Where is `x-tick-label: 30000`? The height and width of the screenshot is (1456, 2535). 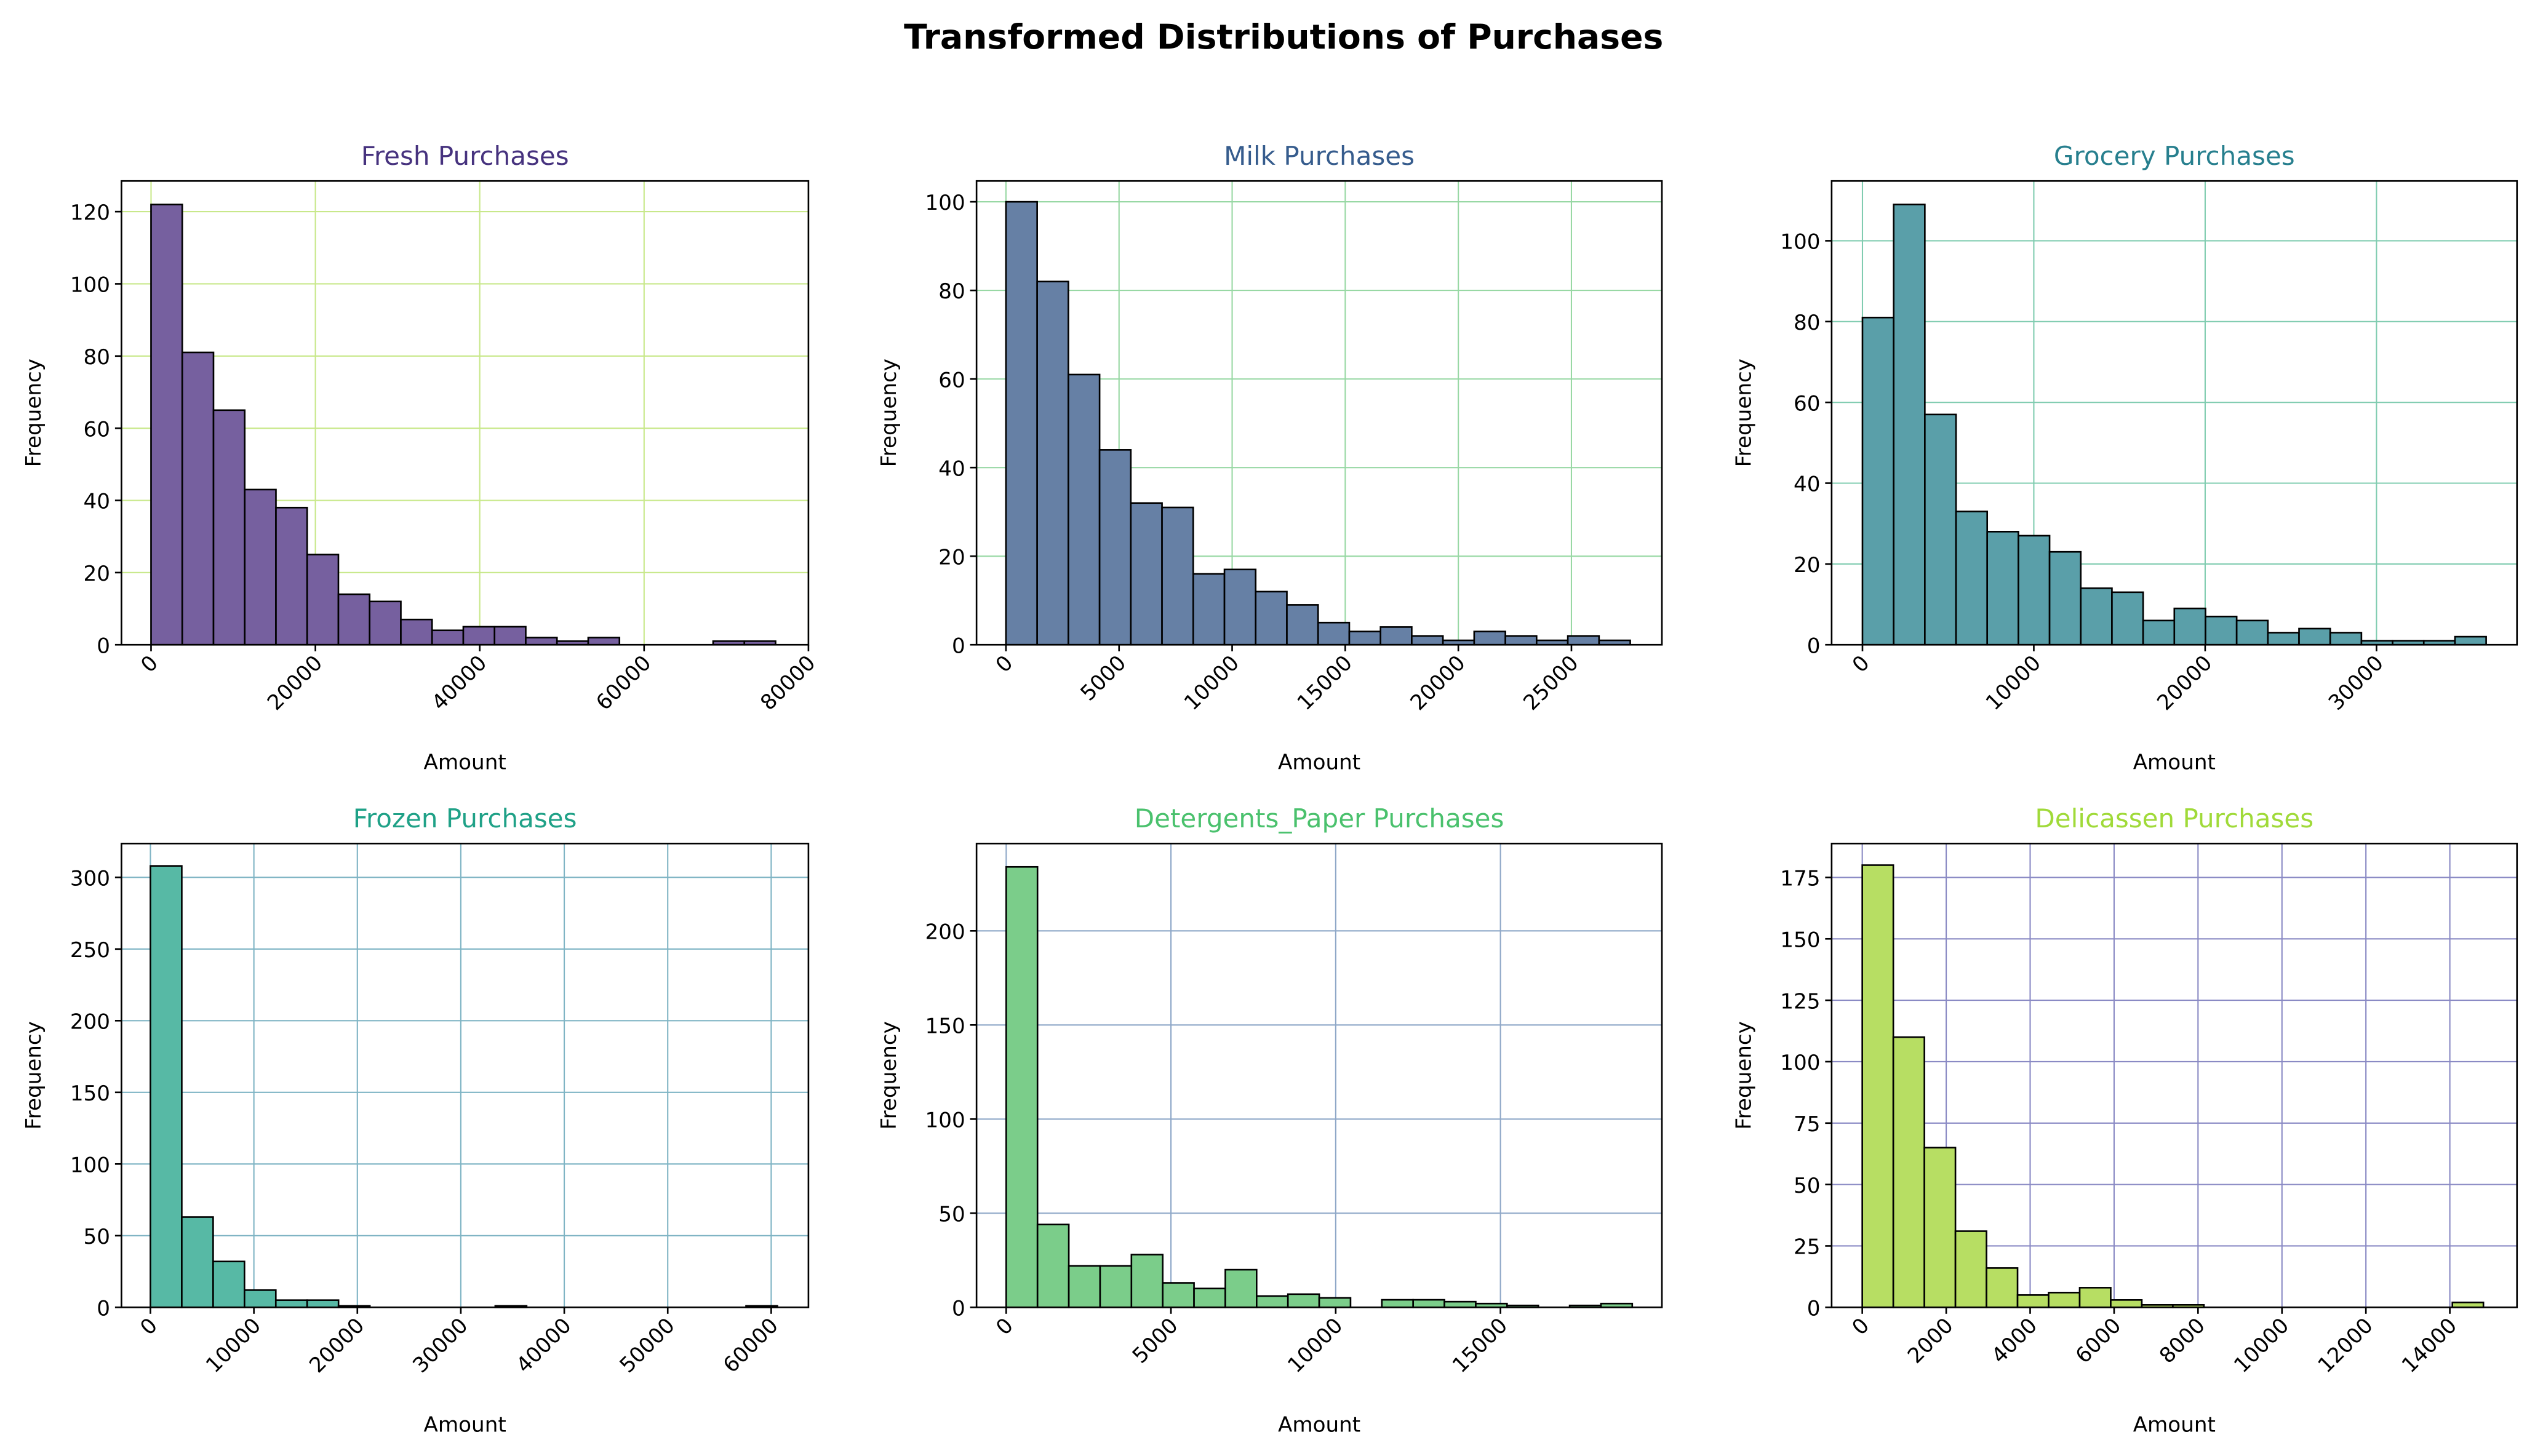 x-tick-label: 30000 is located at coordinates (2356, 683).